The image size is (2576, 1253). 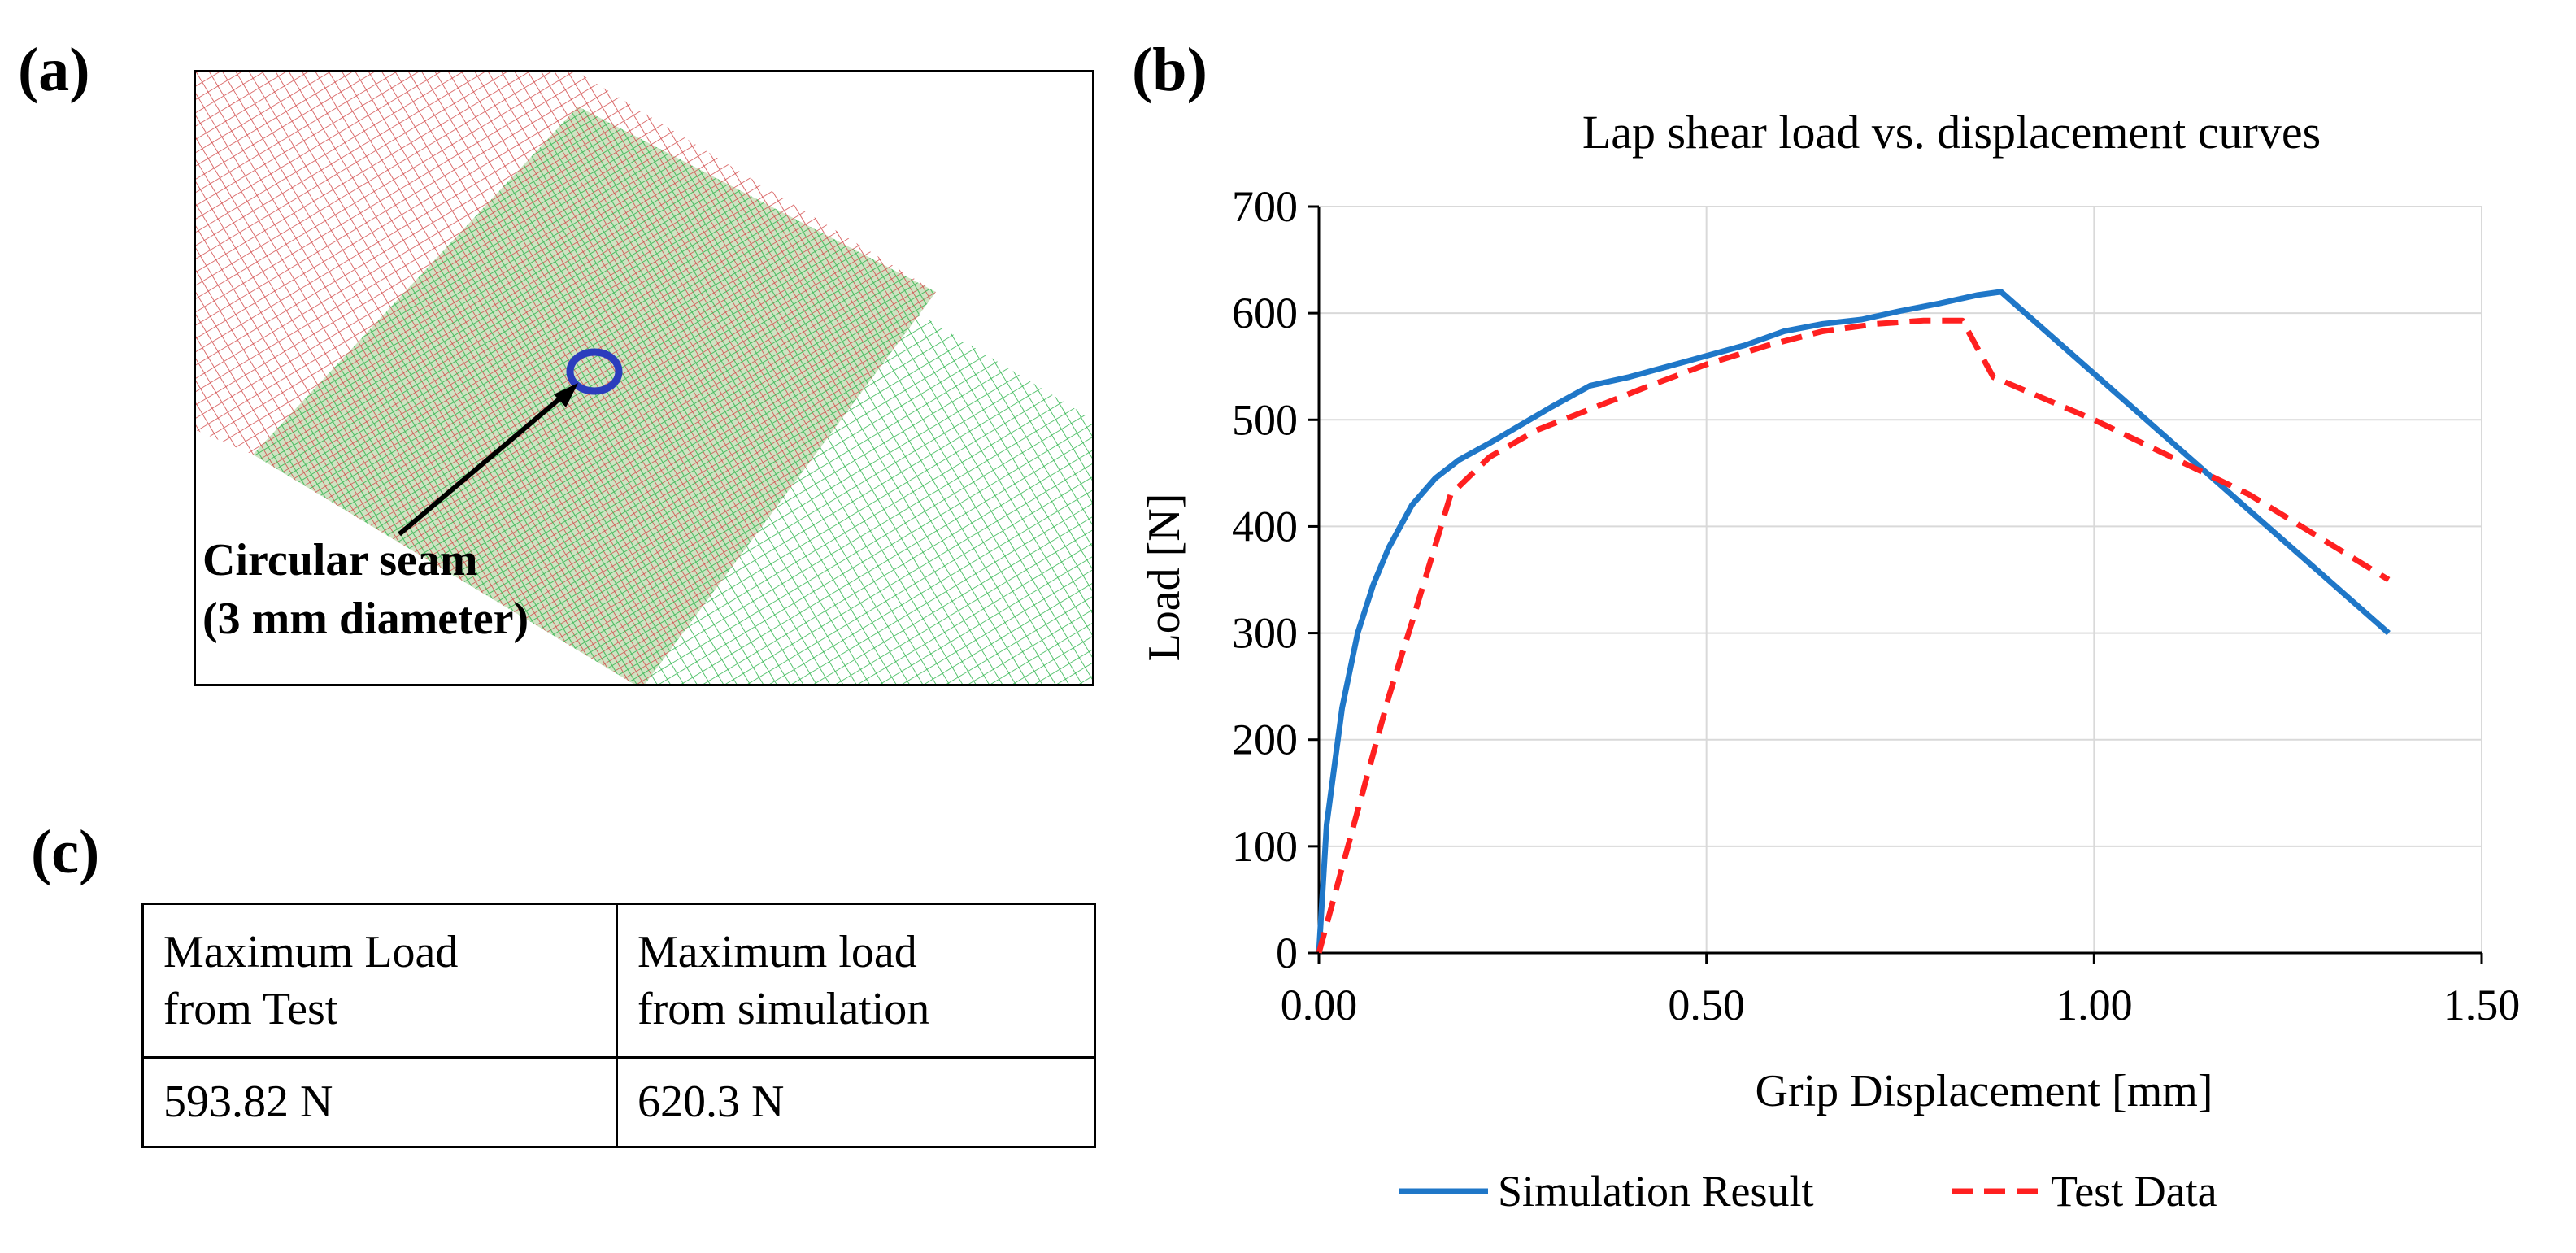 What do you see at coordinates (1265, 313) in the screenshot?
I see `y-tick-label: 600` at bounding box center [1265, 313].